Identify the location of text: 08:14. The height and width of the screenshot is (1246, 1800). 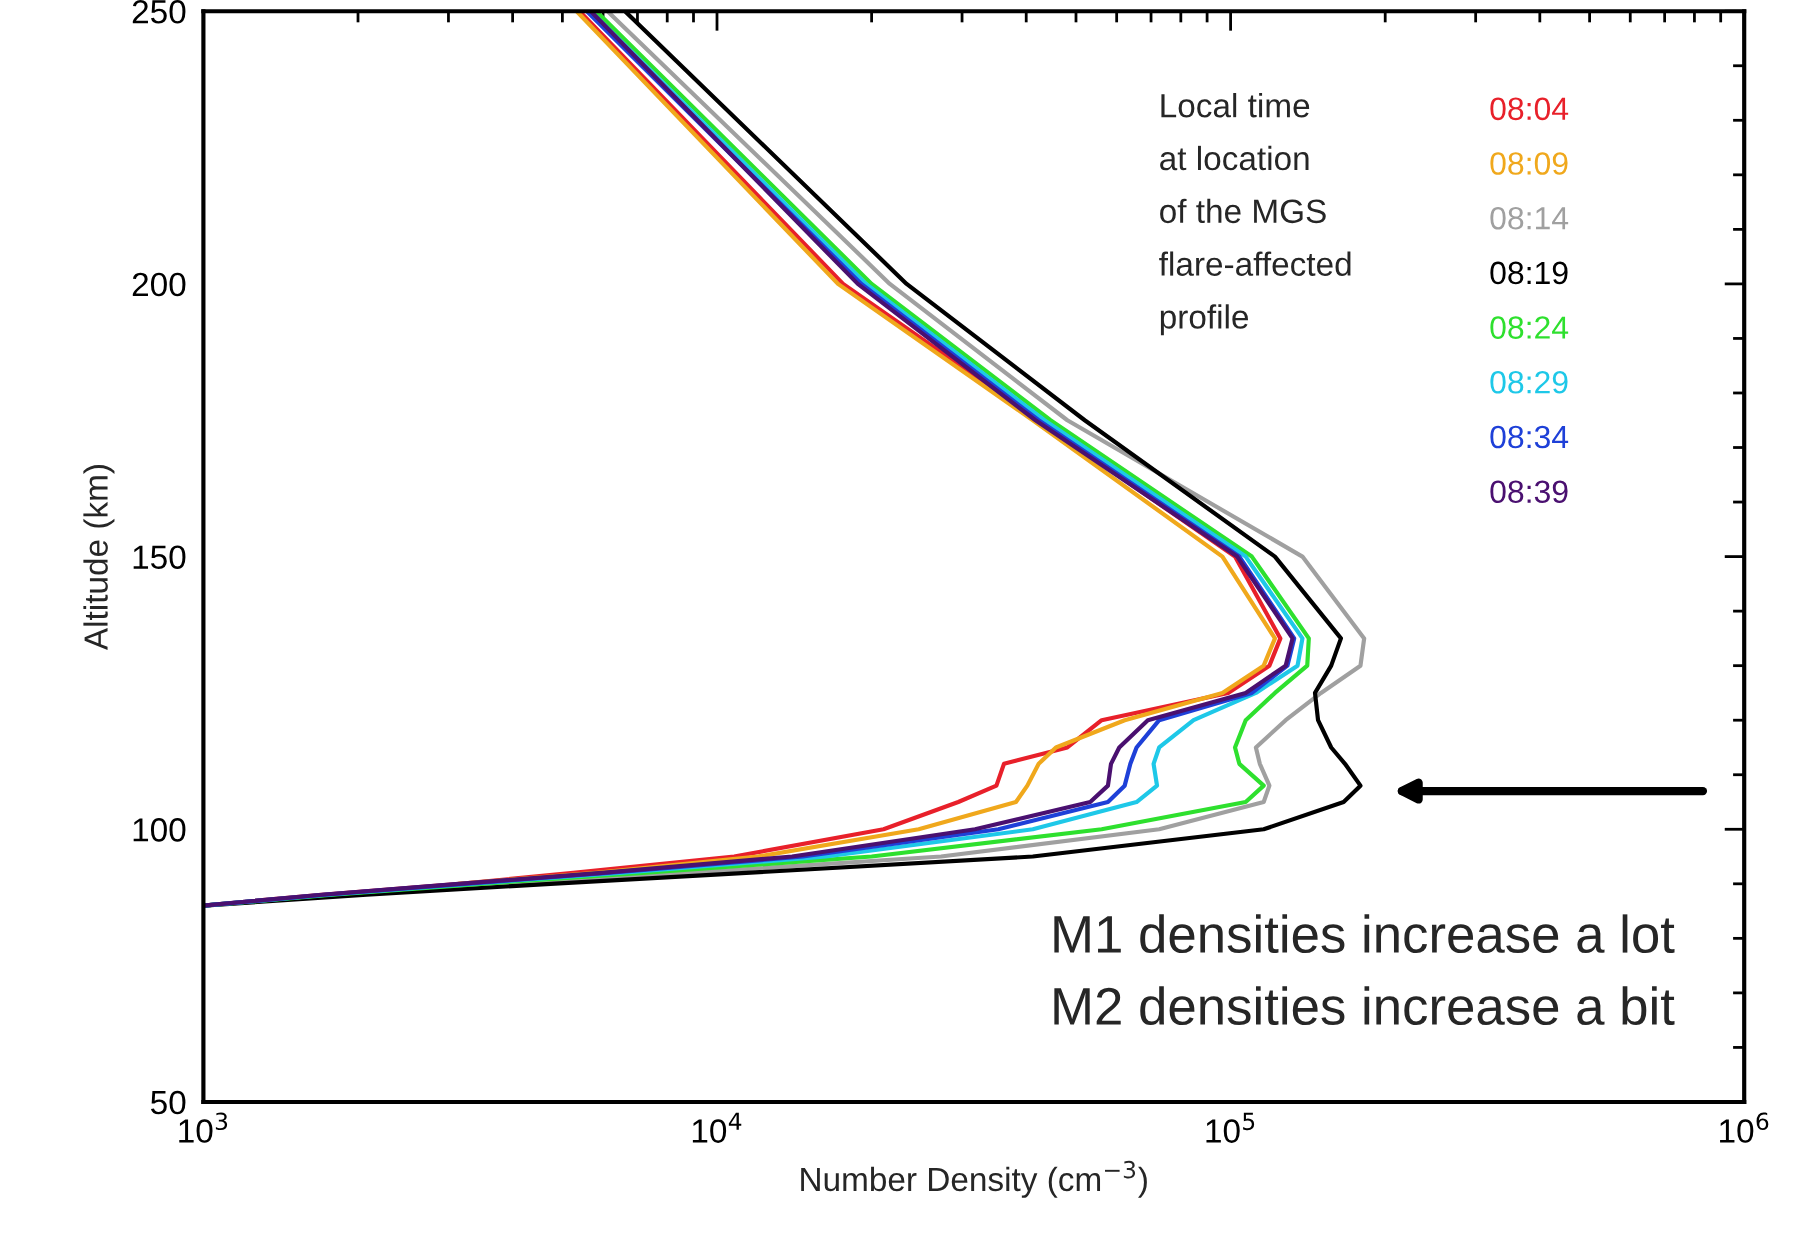
(1529, 218).